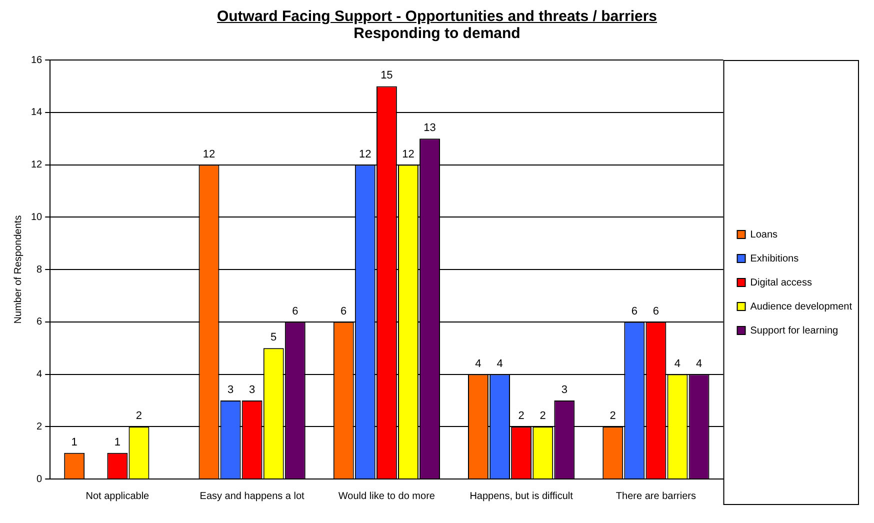  Describe the element at coordinates (118, 496) in the screenshot. I see `x-tick-label: Not applicable` at that location.